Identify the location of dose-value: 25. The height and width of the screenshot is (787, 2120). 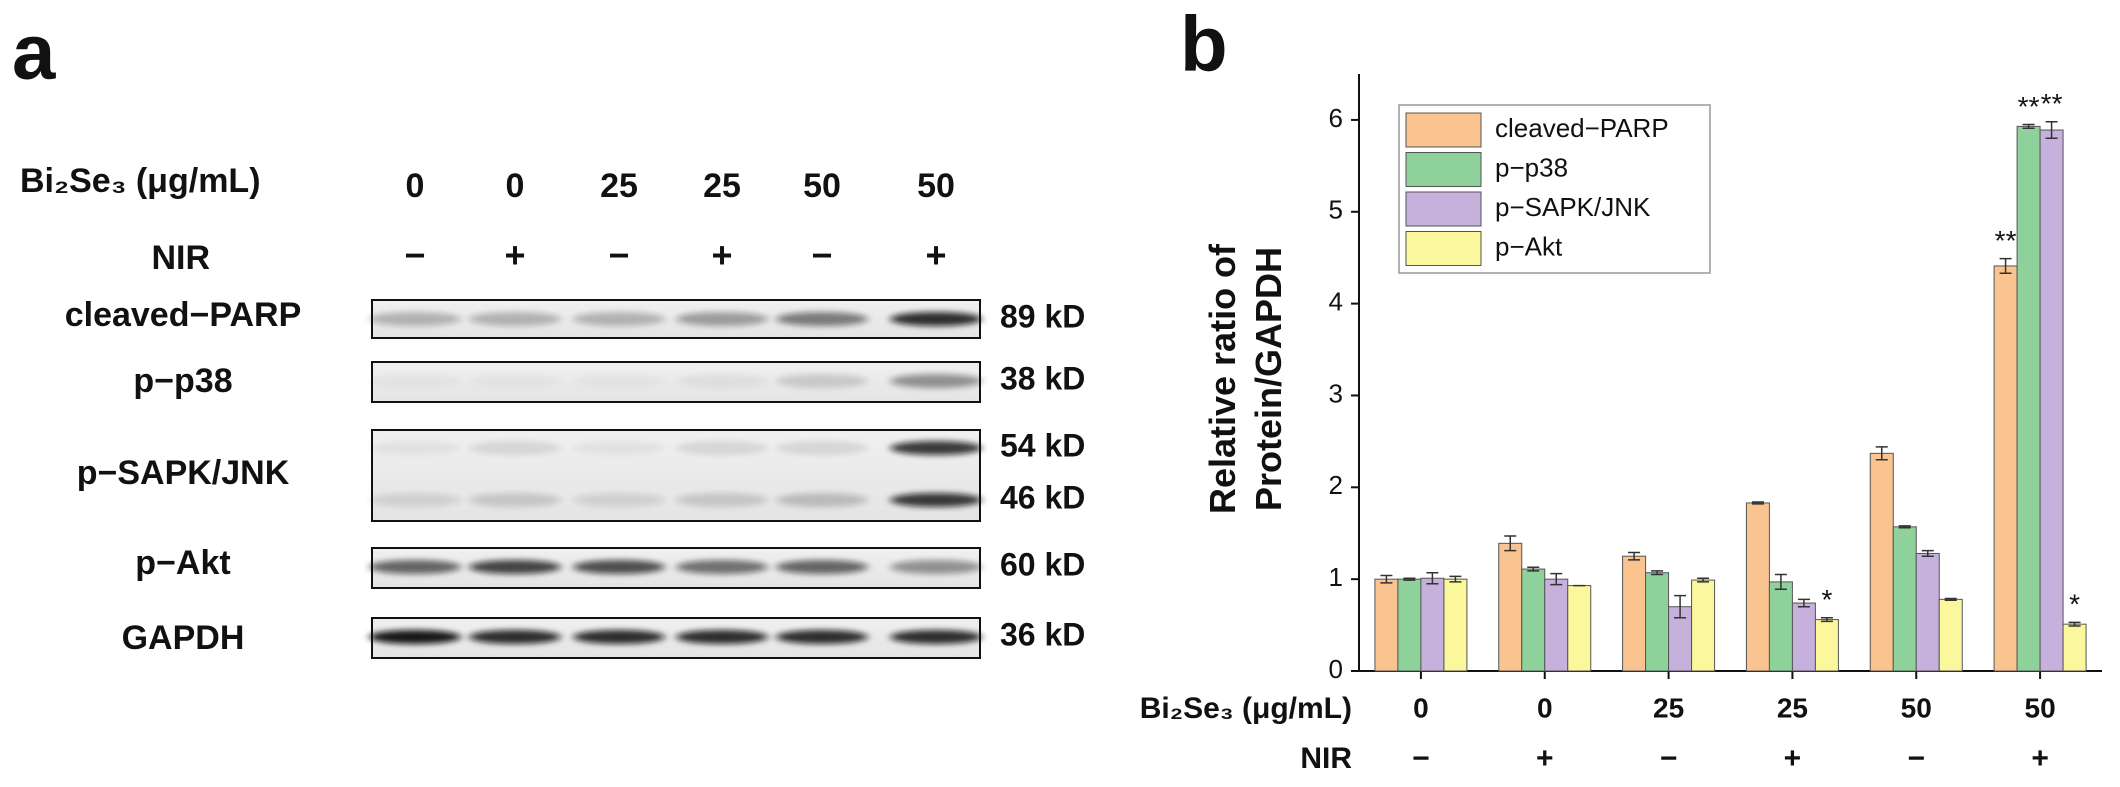
(722, 186).